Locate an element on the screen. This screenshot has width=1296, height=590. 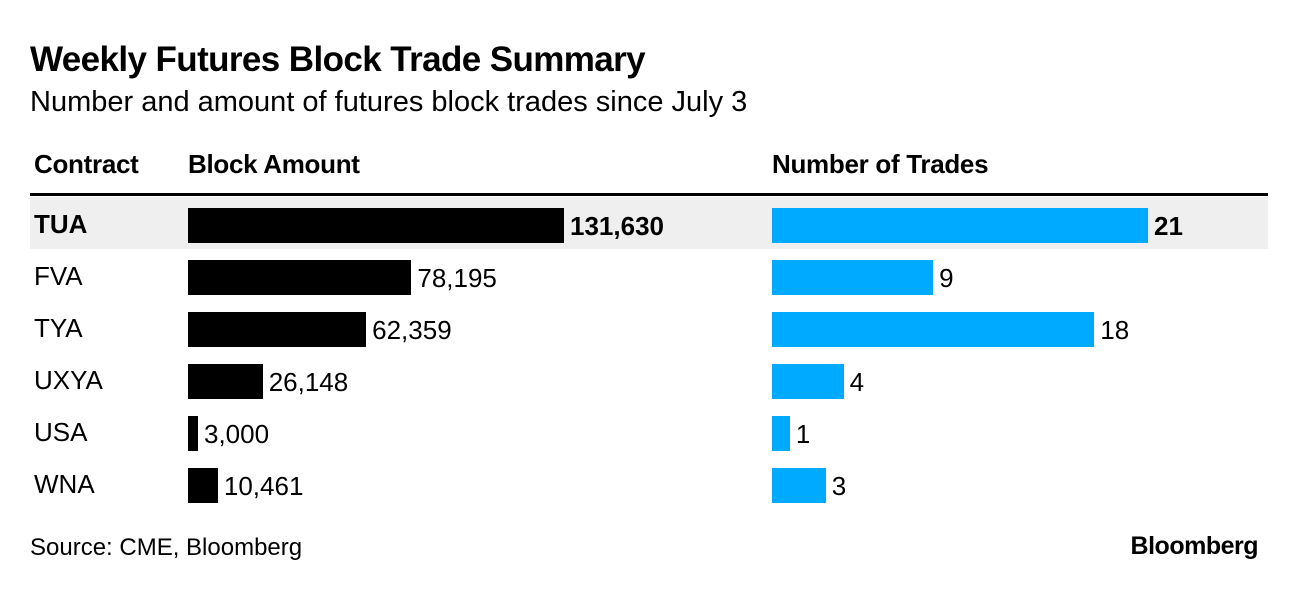
trades-value: 3 is located at coordinates (839, 486).